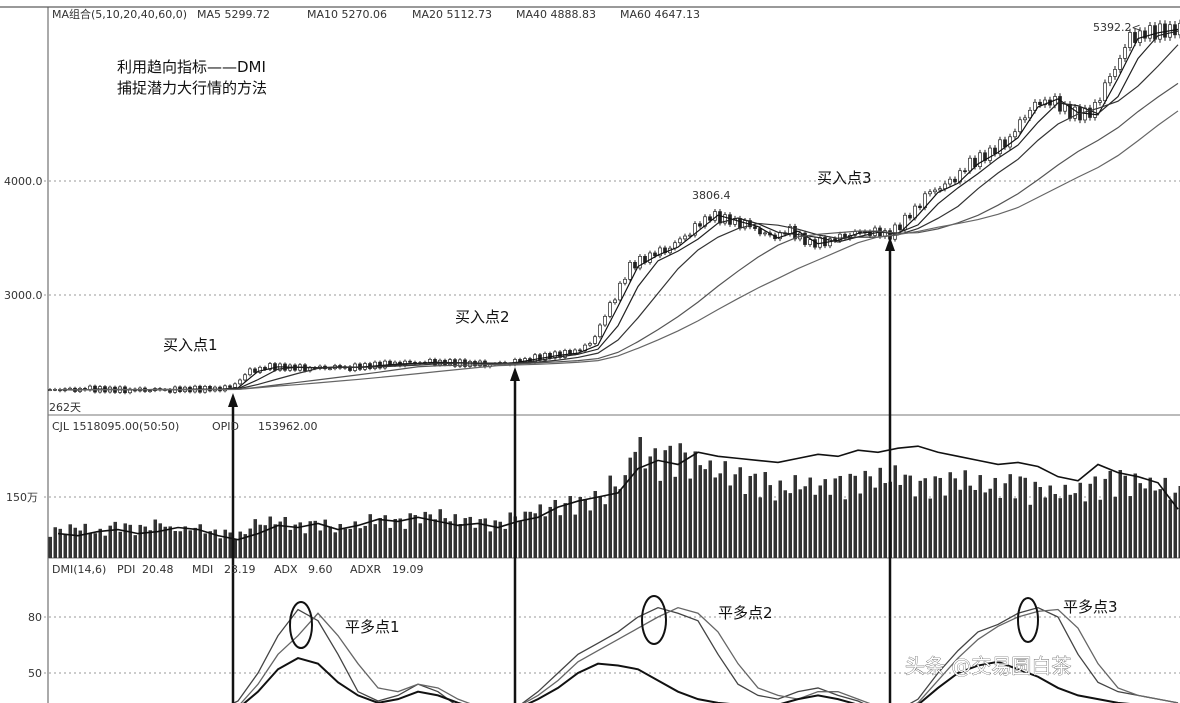 This screenshot has width=1180, height=703. What do you see at coordinates (654, 620) in the screenshot?
I see `exit-point-2-circle` at bounding box center [654, 620].